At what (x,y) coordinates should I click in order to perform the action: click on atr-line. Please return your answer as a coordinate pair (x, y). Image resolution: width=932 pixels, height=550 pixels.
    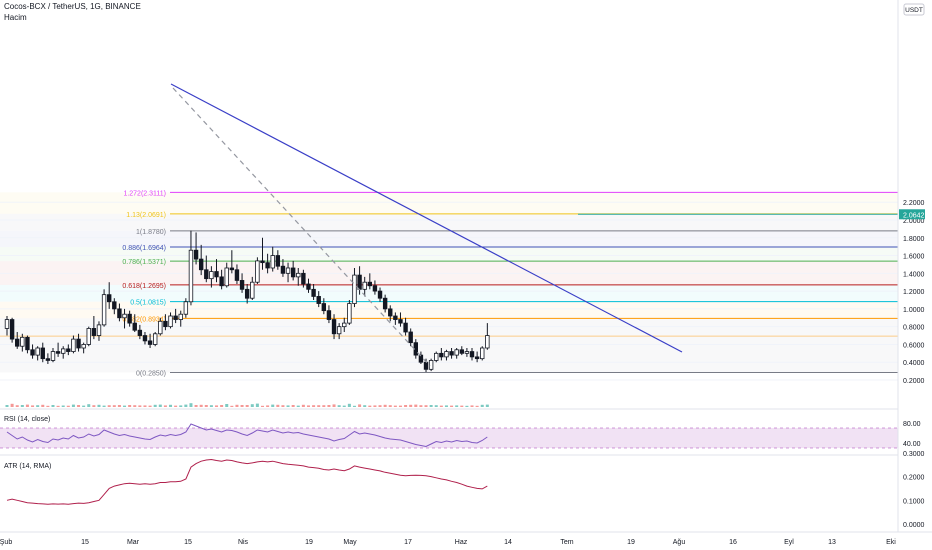
    Looking at the image, I should click on (247, 481).